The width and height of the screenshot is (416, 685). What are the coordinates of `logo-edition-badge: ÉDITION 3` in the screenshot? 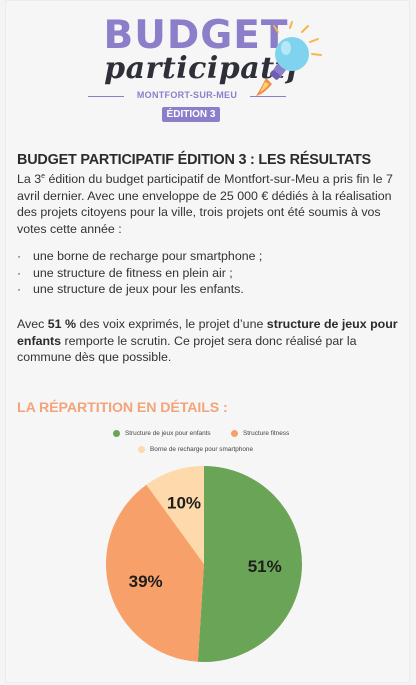 It's located at (191, 114).